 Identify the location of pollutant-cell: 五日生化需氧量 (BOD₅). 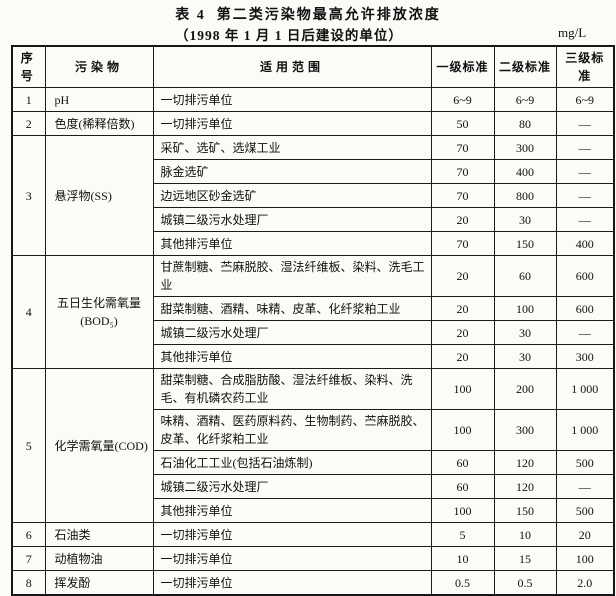
(99, 312).